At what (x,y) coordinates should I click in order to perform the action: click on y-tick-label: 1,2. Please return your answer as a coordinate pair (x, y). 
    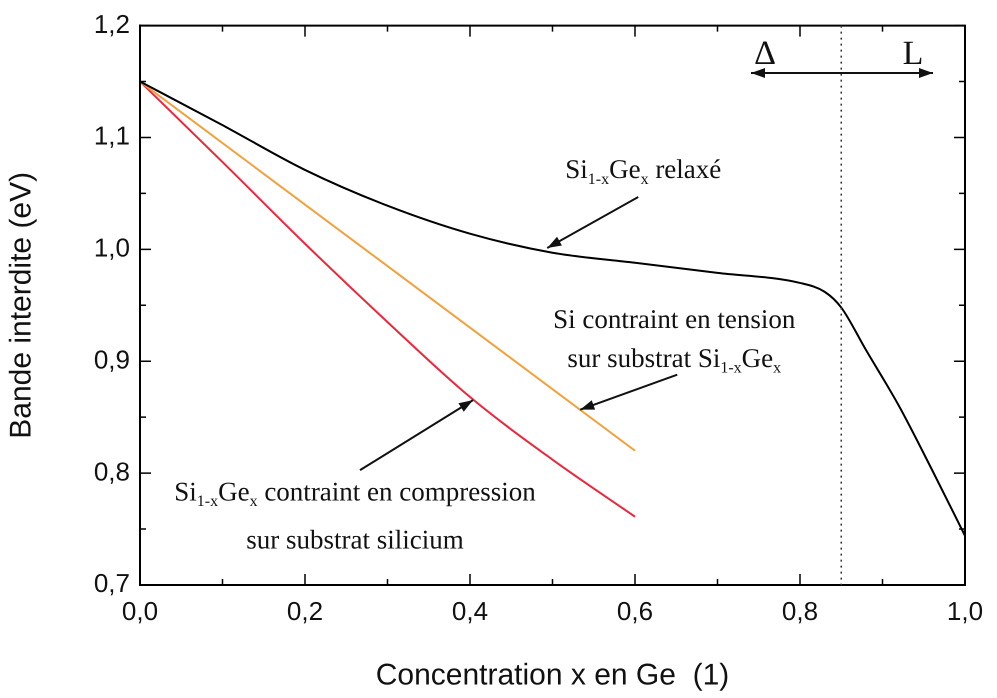
    Looking at the image, I should click on (112, 23).